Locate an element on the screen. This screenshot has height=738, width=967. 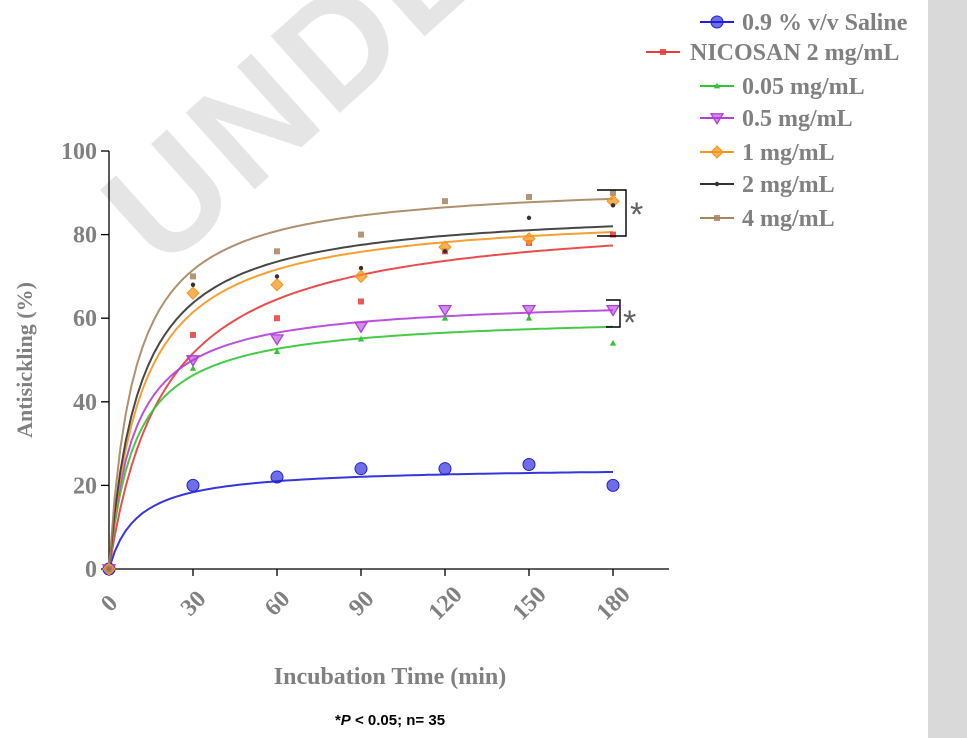
y-tick-label: 40 is located at coordinates (85, 403).